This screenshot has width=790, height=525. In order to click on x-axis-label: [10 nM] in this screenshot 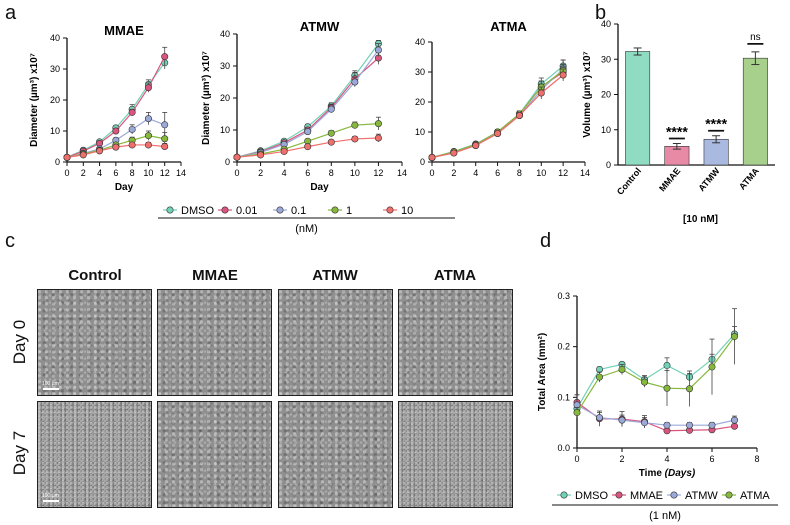, I will do `click(700, 219)`.